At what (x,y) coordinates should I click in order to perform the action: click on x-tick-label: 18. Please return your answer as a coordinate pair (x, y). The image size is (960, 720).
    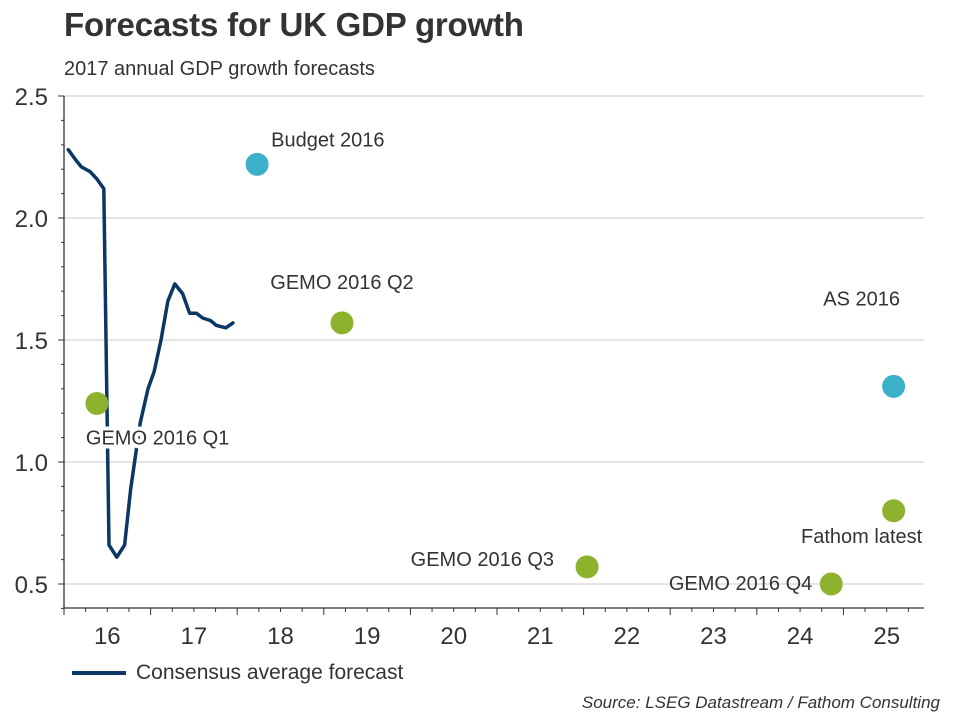
    Looking at the image, I should click on (280, 636).